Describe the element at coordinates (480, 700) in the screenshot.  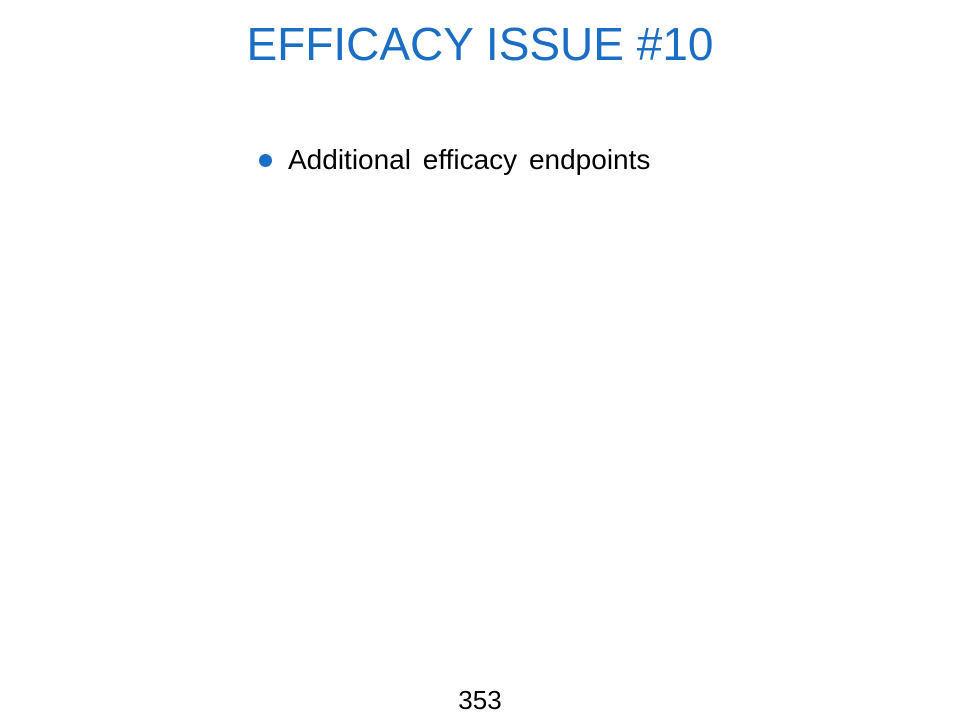
I see `page-number: 353` at that location.